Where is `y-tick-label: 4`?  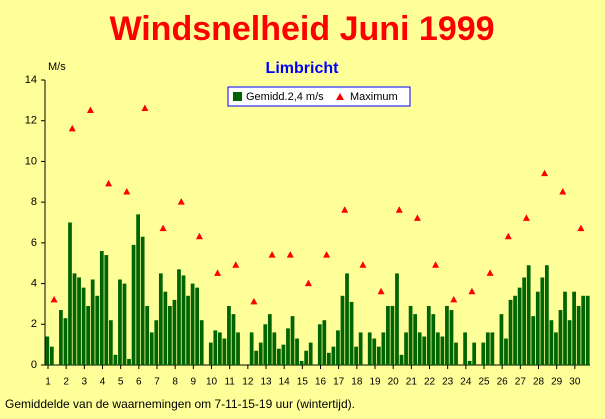 y-tick-label: 4 is located at coordinates (34, 283).